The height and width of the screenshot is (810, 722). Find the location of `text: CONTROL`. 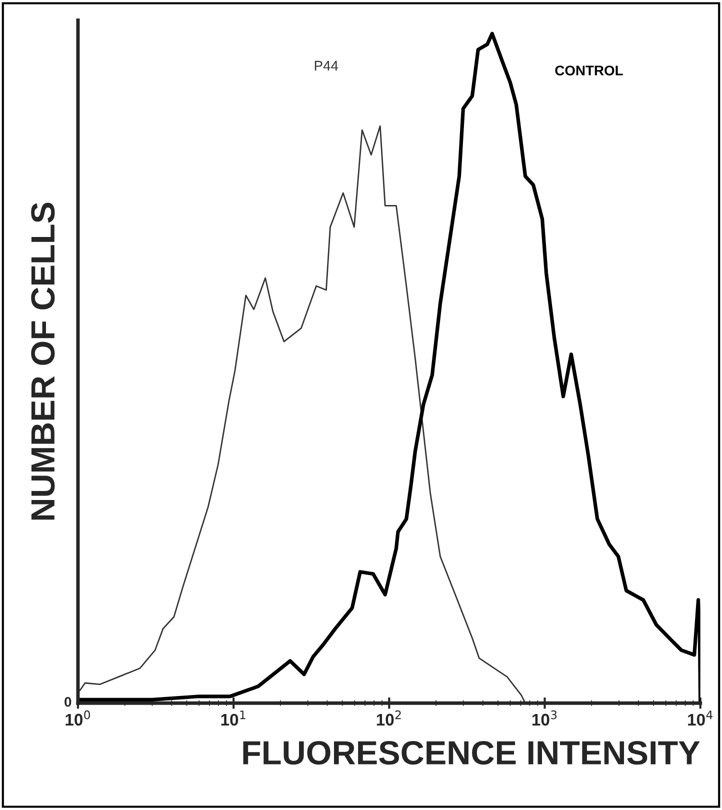

text: CONTROL is located at coordinates (589, 71).